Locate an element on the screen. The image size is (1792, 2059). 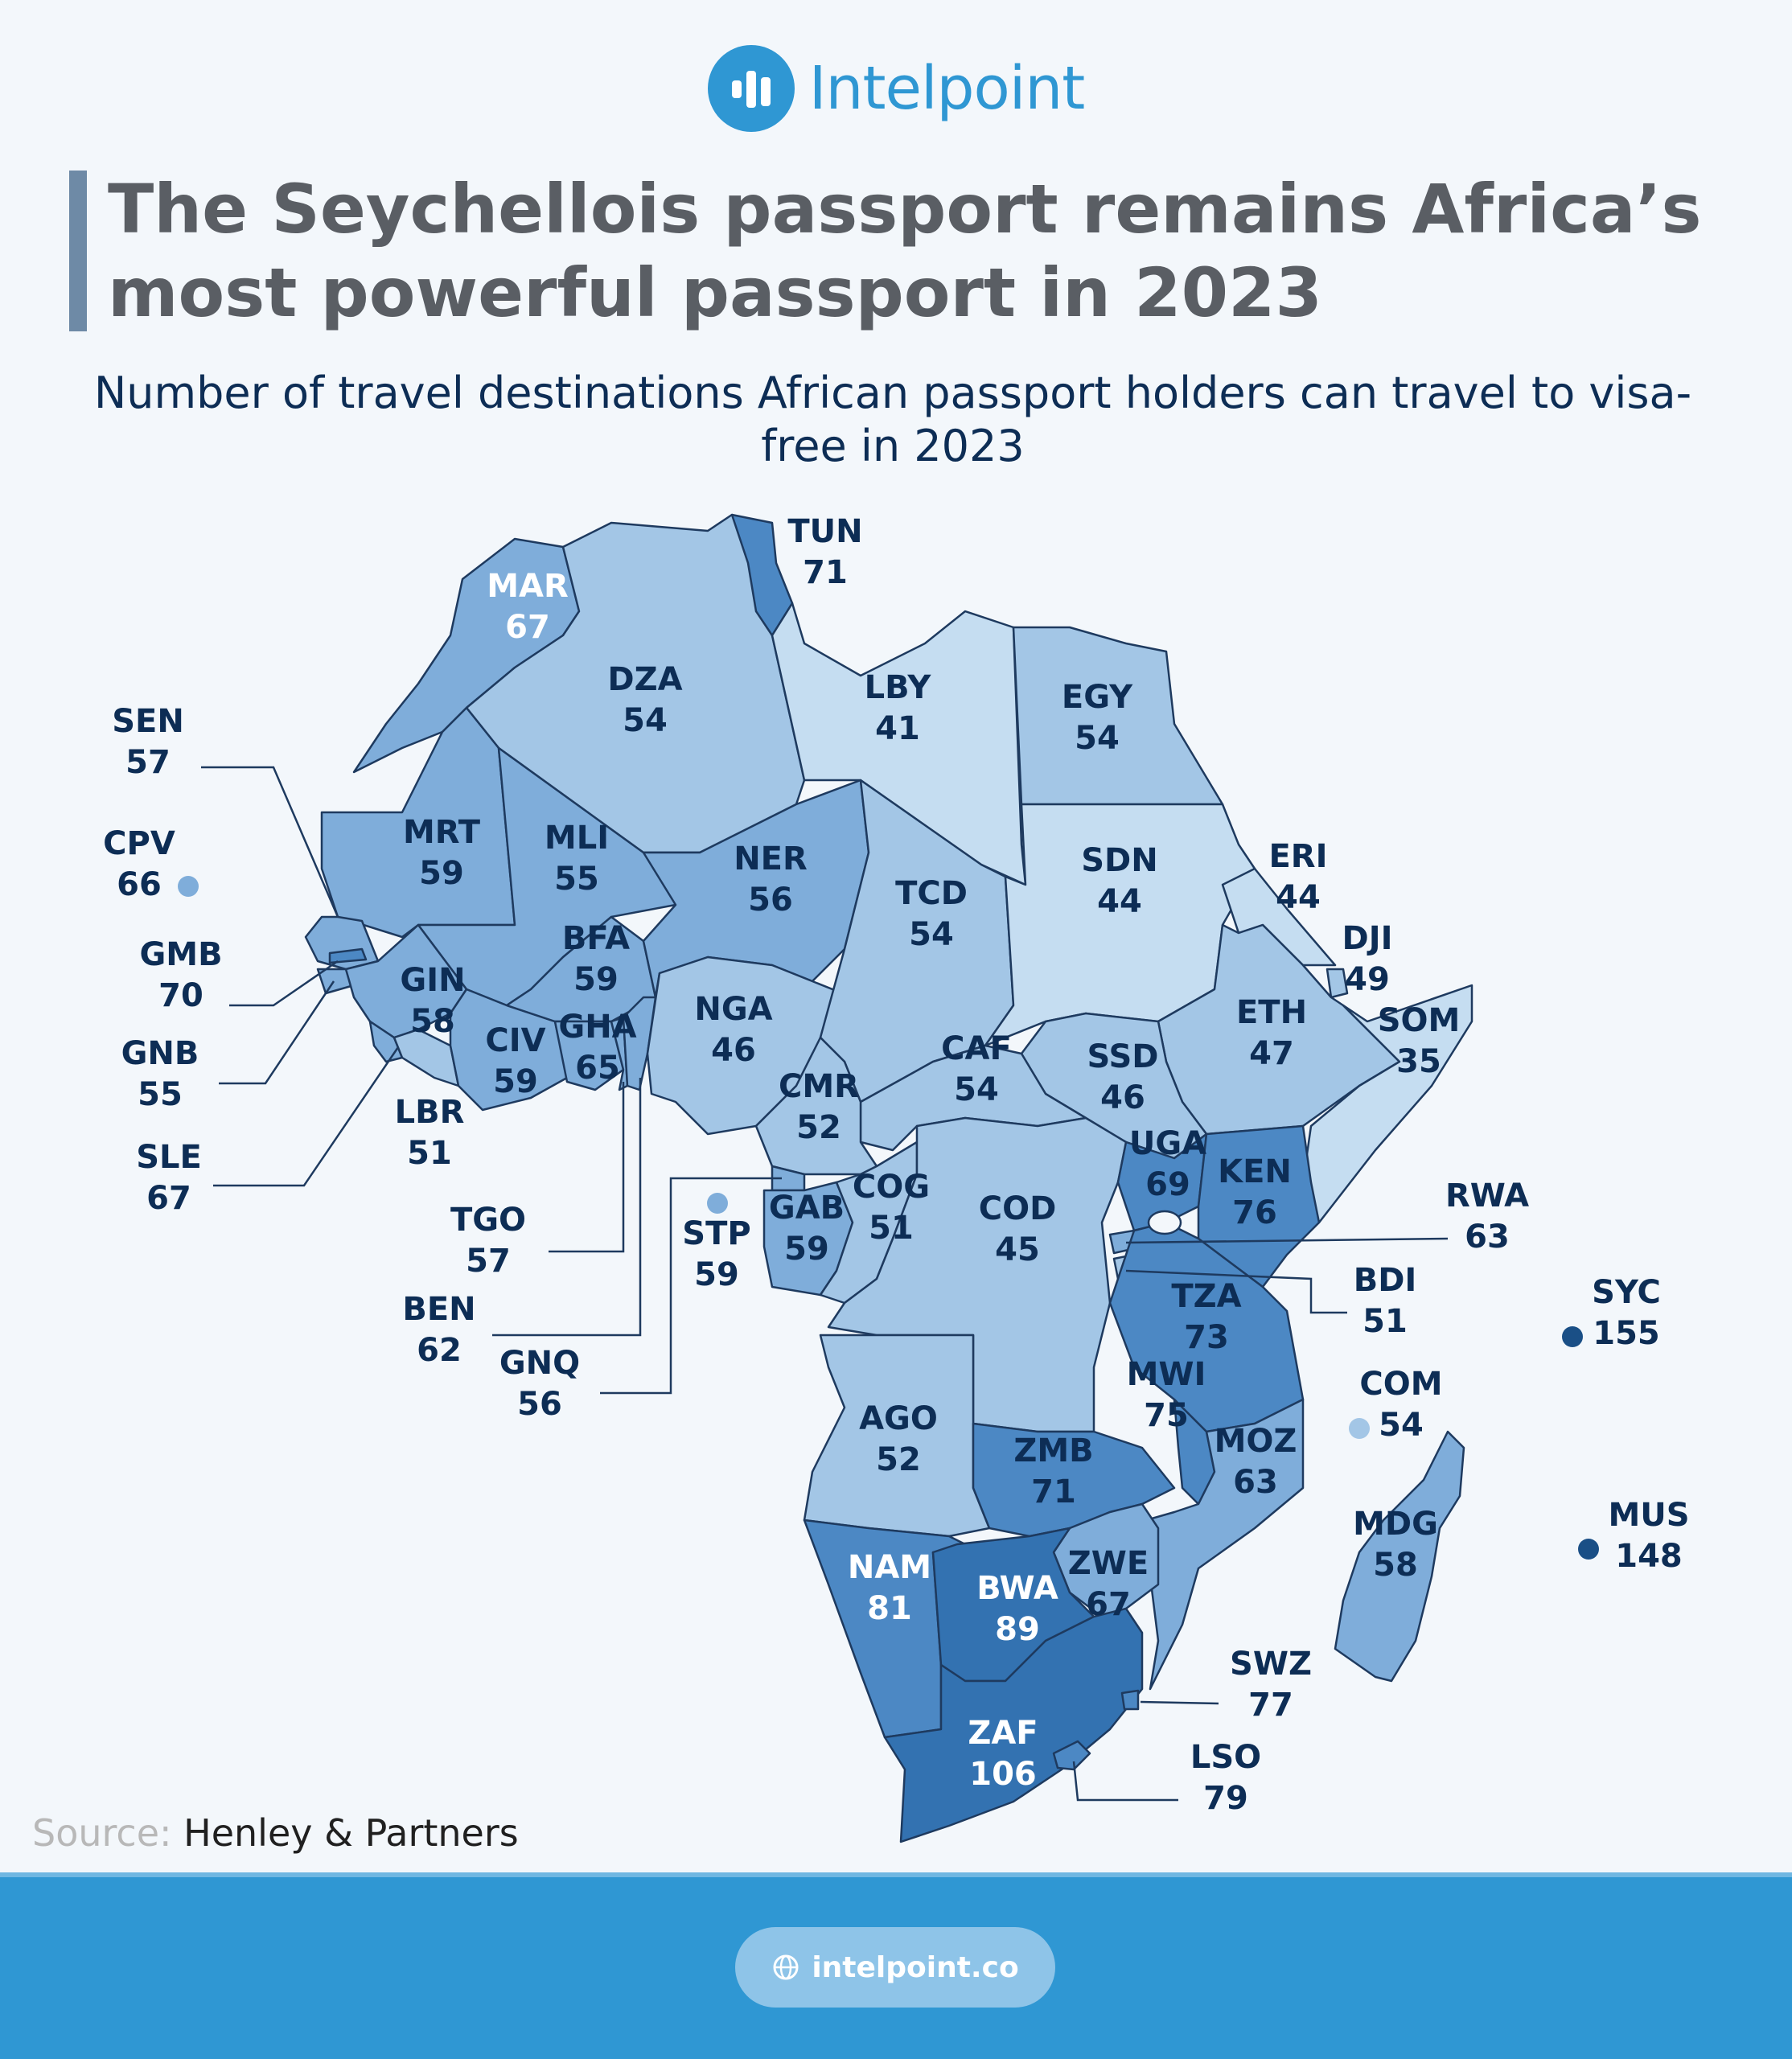
country-value-mrt: 59 is located at coordinates (441, 873).